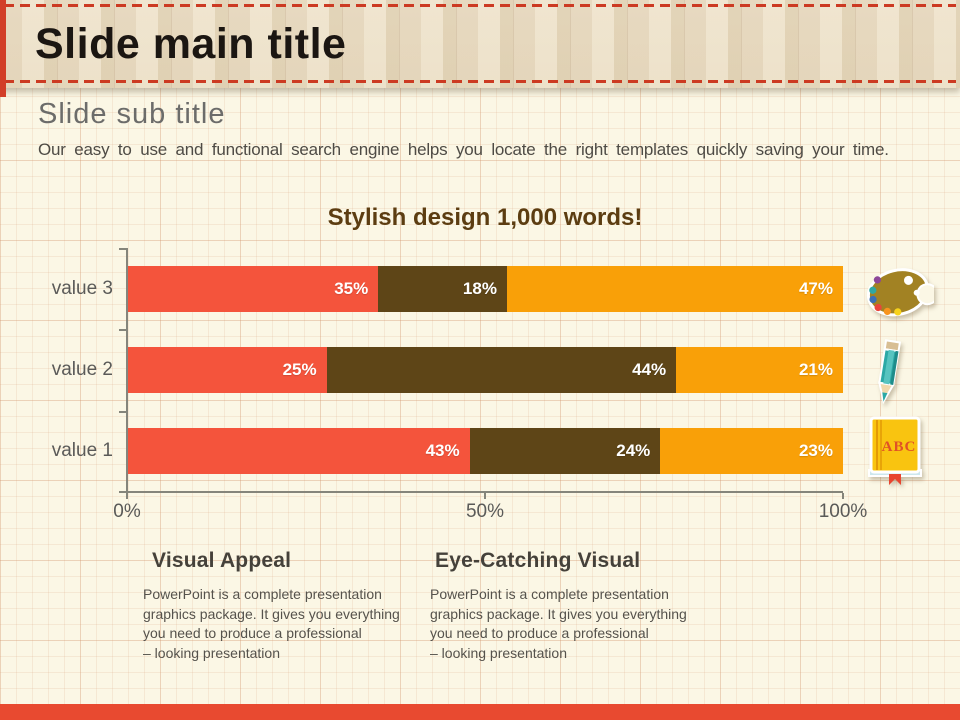 The height and width of the screenshot is (720, 960). I want to click on category-label: value 2, so click(82, 369).